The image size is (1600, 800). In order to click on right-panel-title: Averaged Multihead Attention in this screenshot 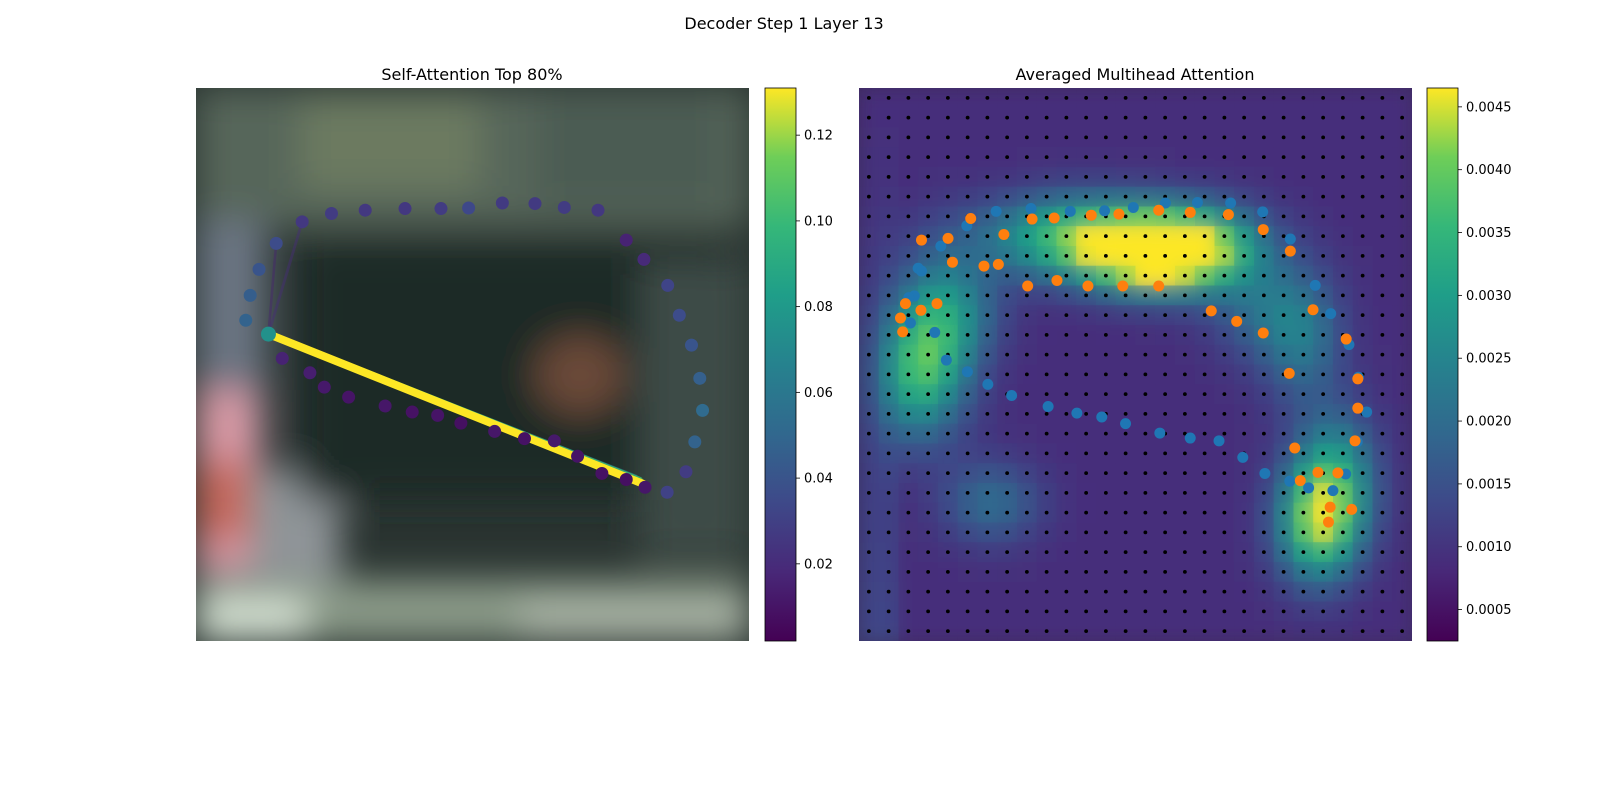, I will do `click(1135, 74)`.